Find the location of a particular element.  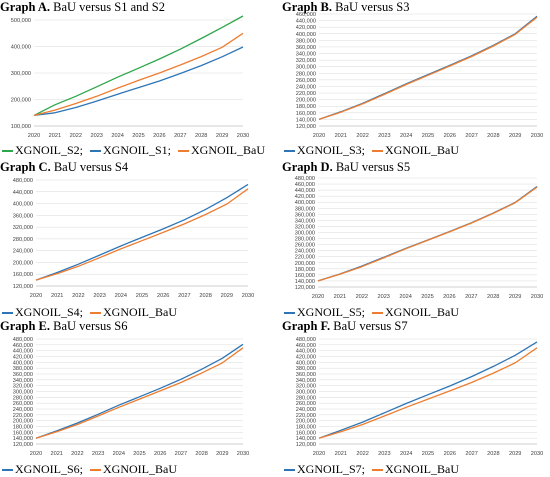

y-tick-label: 500,000 is located at coordinates (21, 21).